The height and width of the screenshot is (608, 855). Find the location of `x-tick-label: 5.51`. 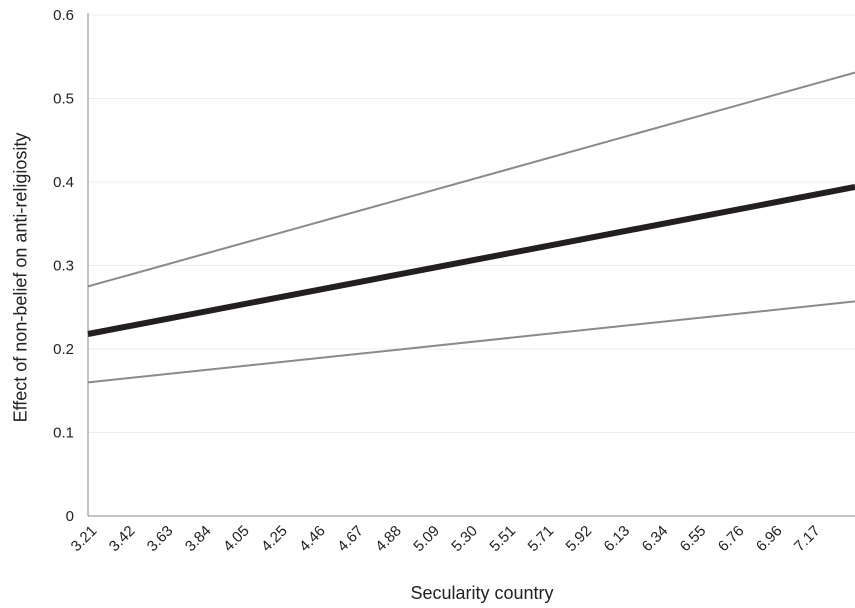

x-tick-label: 5.51 is located at coordinates (502, 538).